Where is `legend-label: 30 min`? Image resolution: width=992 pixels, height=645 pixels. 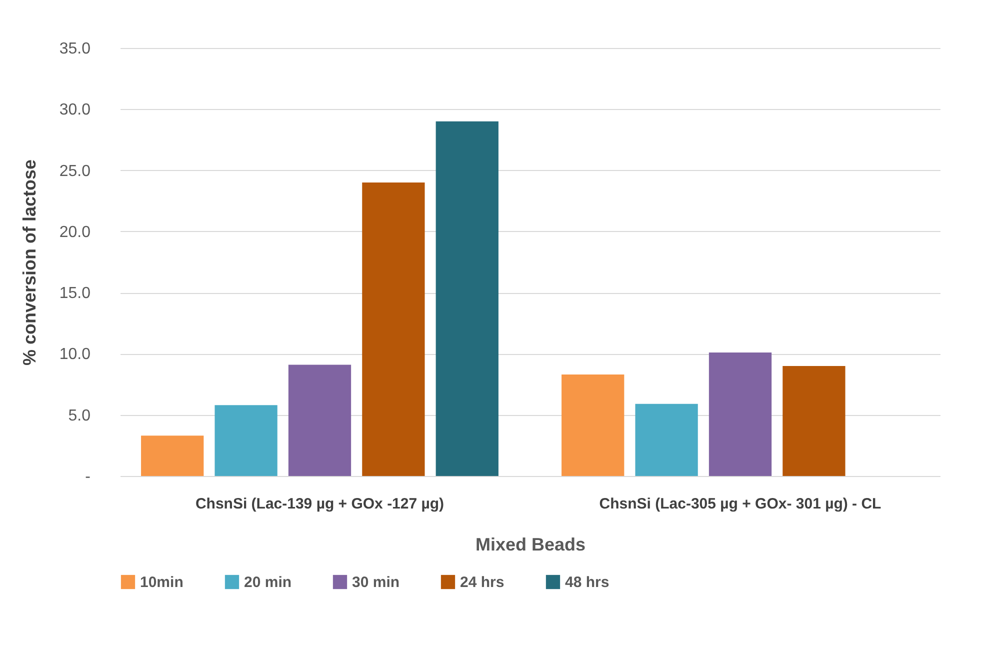 legend-label: 30 min is located at coordinates (376, 582).